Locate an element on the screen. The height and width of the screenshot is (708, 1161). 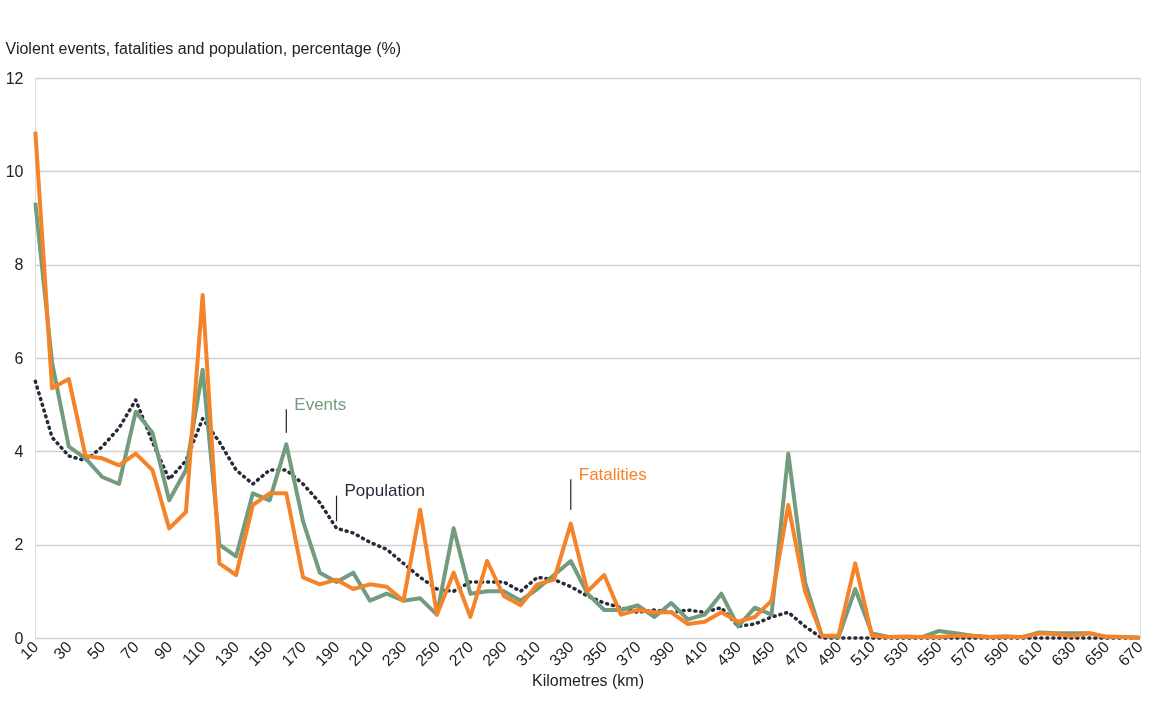
y-tick-label: 12 is located at coordinates (14, 78).